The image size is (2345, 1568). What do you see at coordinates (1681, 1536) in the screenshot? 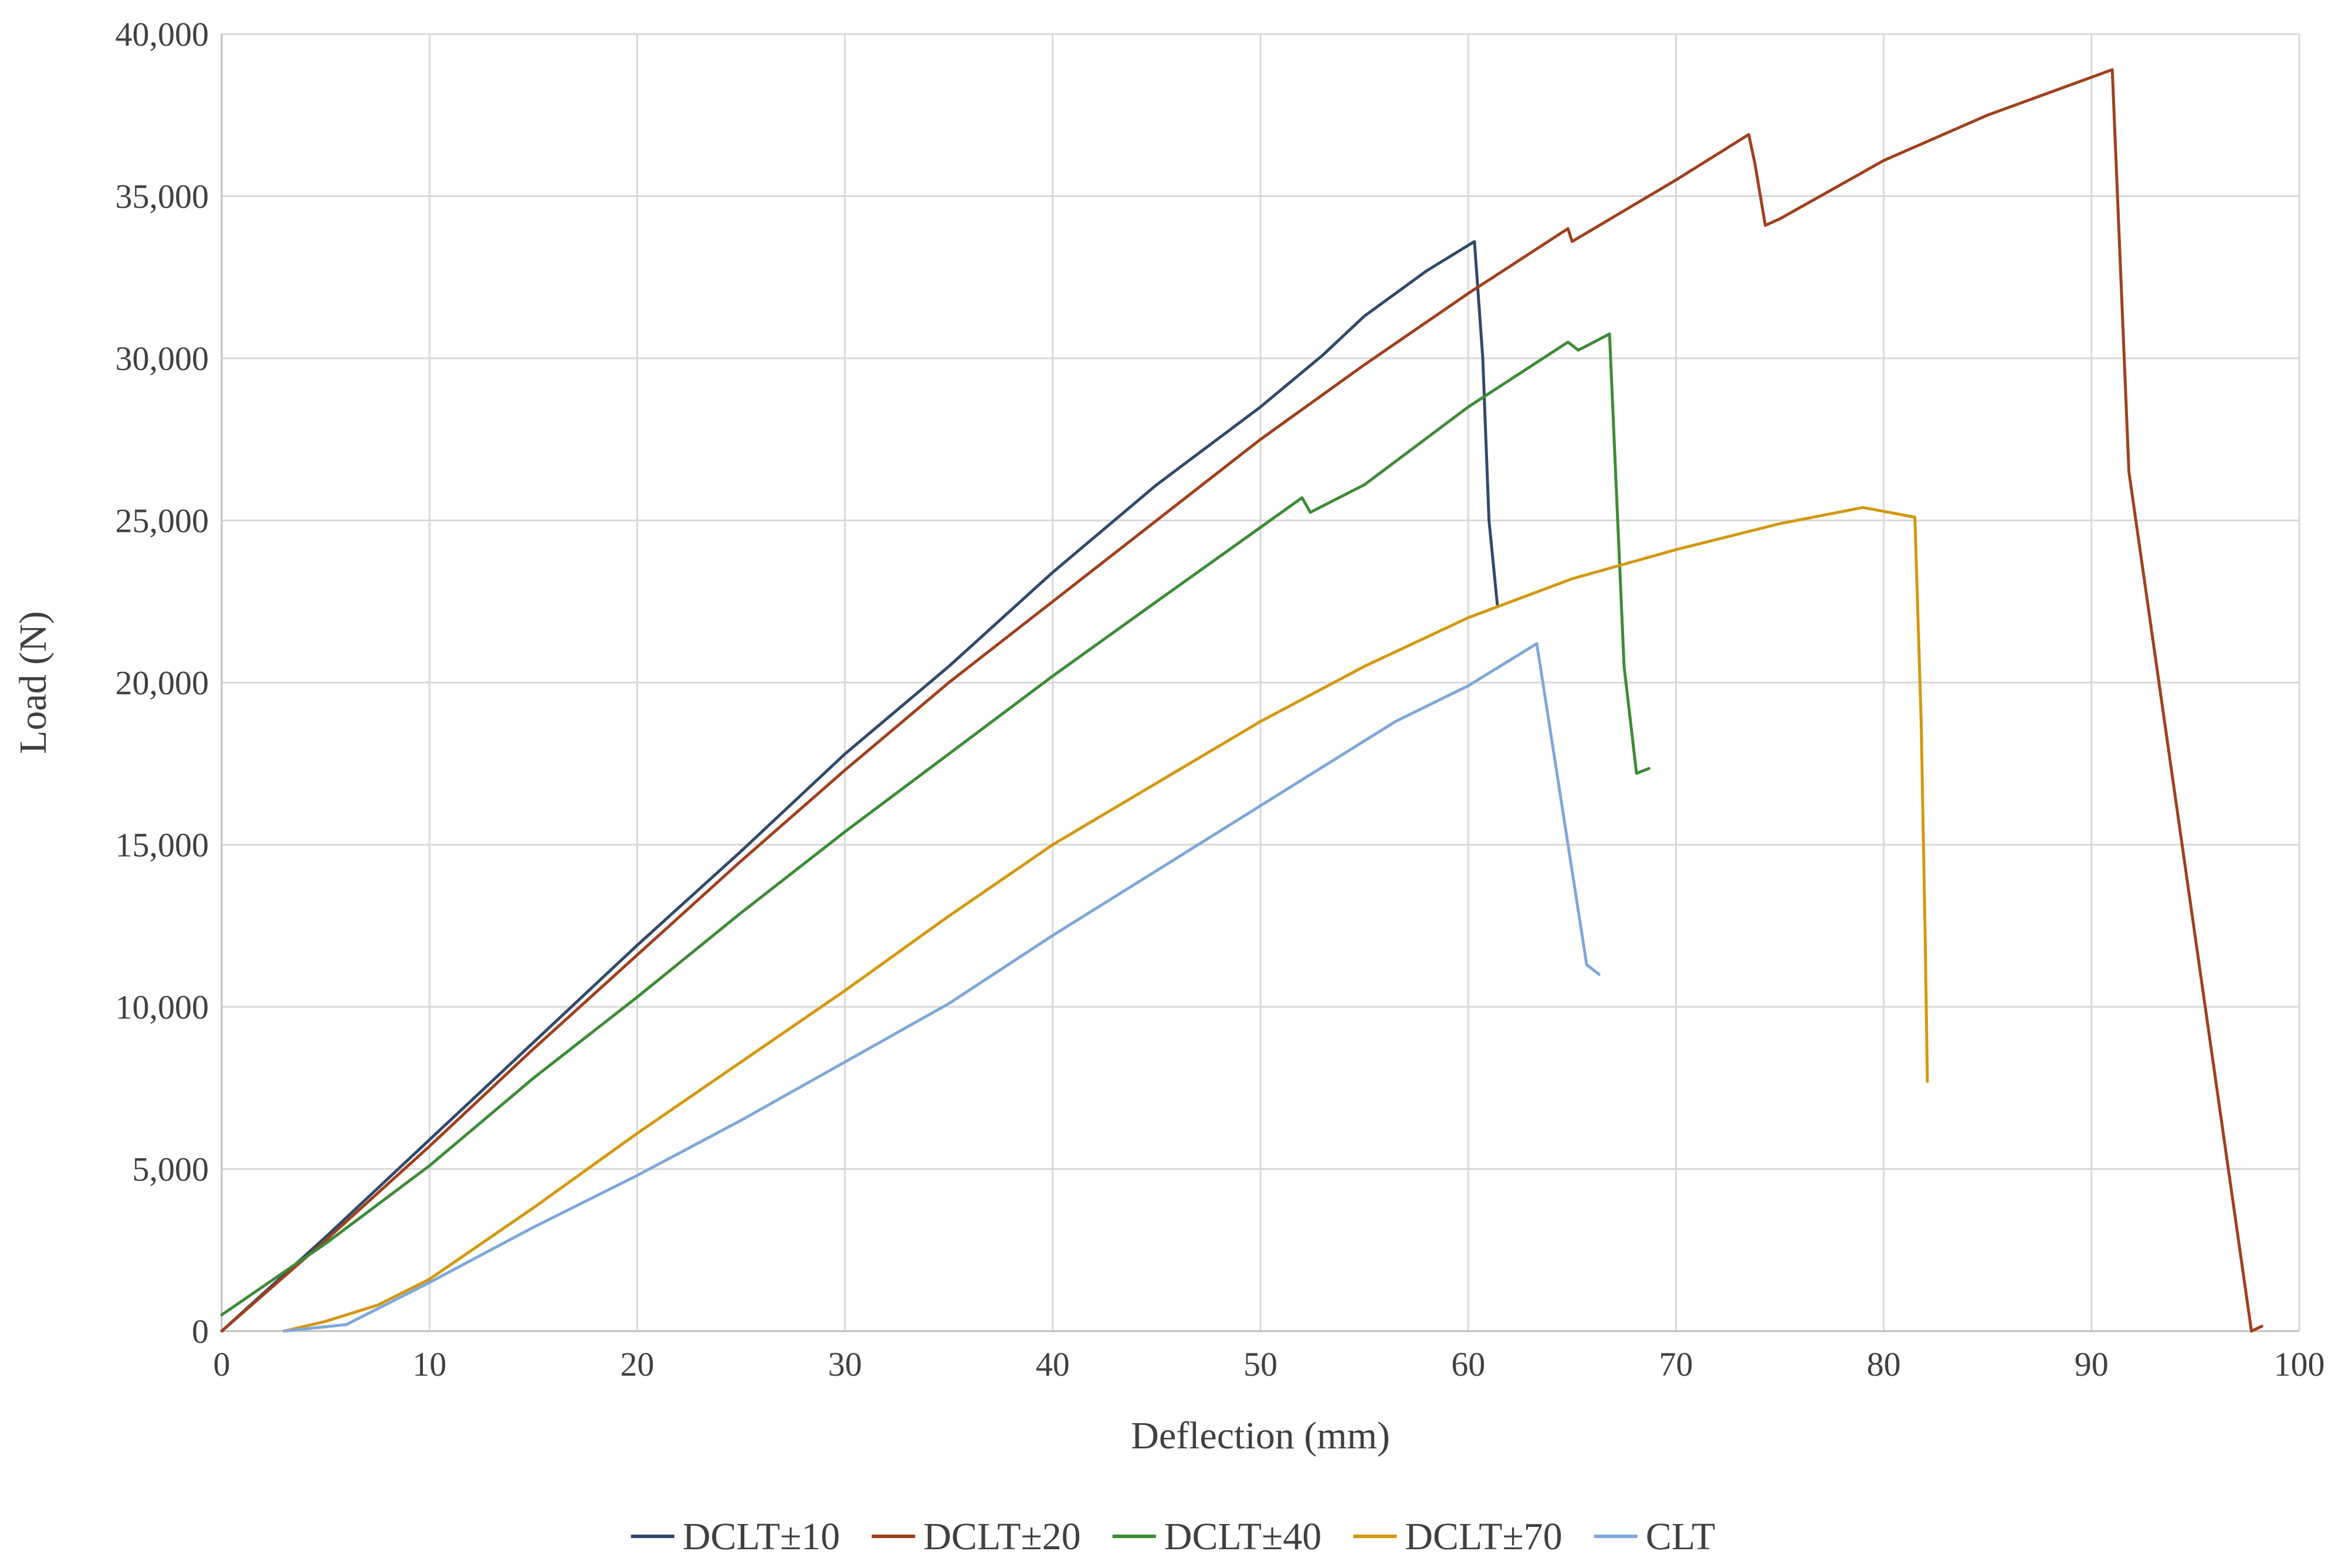
I see `legend-label: CLT` at bounding box center [1681, 1536].